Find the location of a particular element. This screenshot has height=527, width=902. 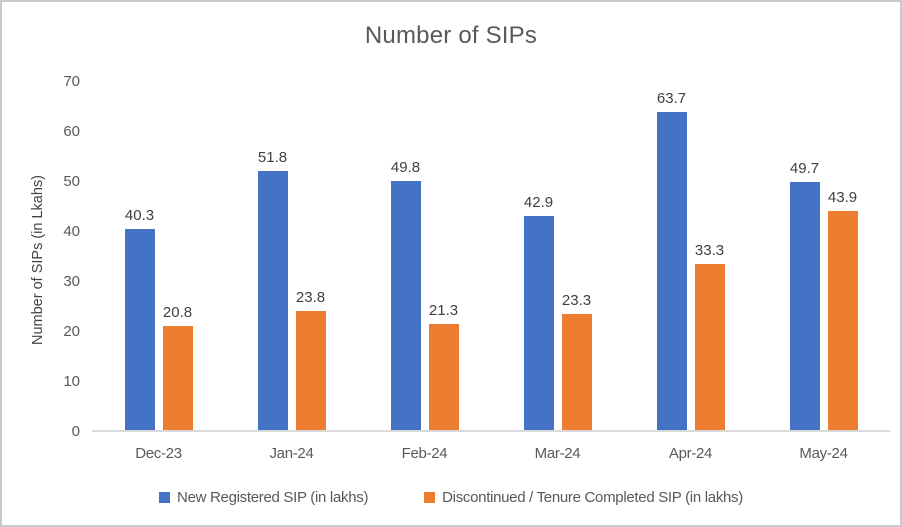

legend-item: New Registered SIP (in lakhs) is located at coordinates (263, 497).